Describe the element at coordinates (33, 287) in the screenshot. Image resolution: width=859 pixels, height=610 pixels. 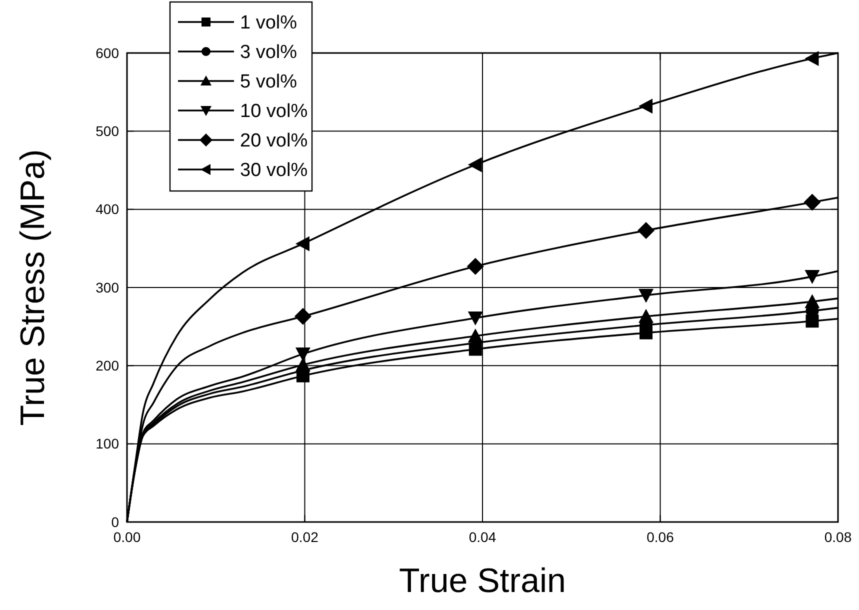
I see `y-axis-title: True Stress (MPa)` at that location.